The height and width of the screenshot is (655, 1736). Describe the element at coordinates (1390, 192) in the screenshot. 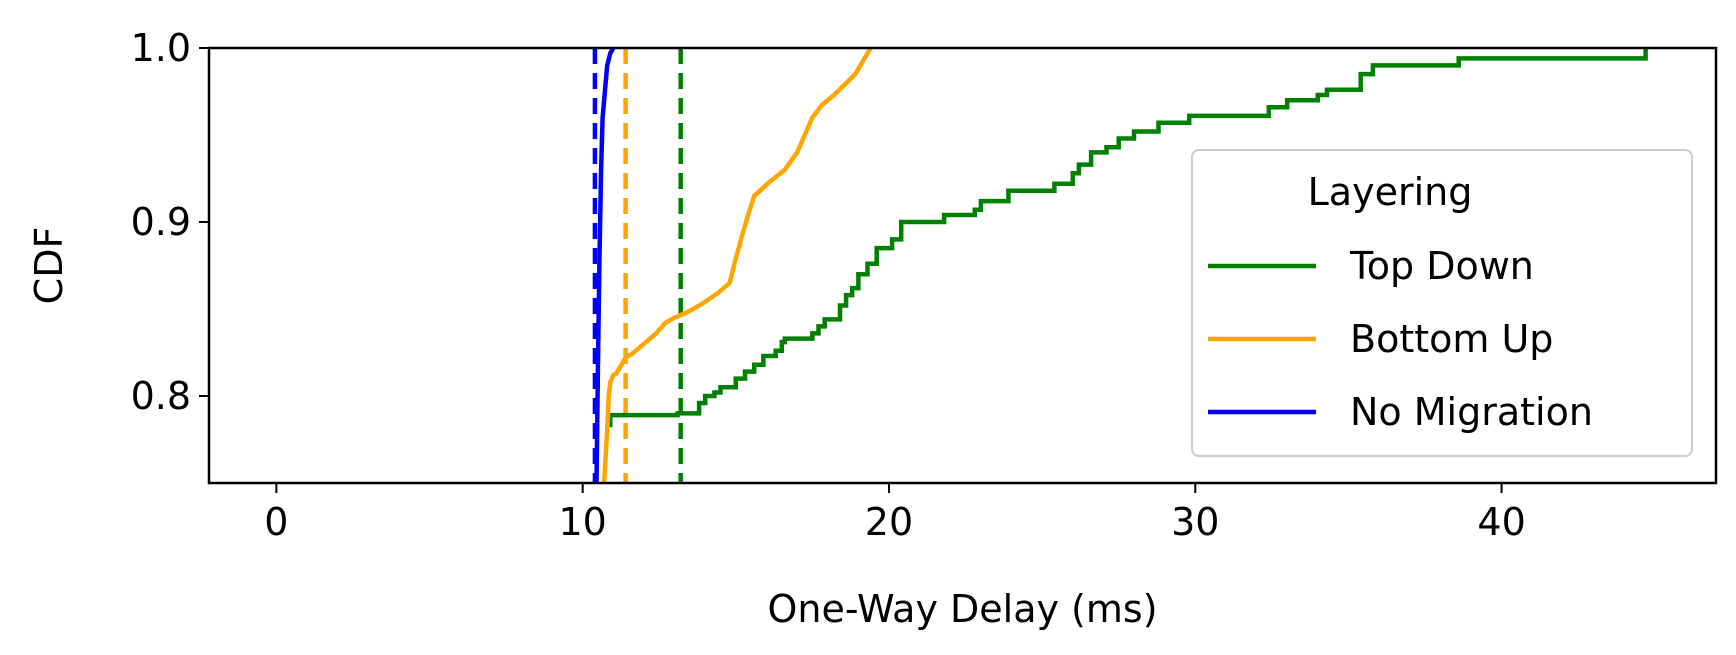

I see `legend-title: Layering` at that location.